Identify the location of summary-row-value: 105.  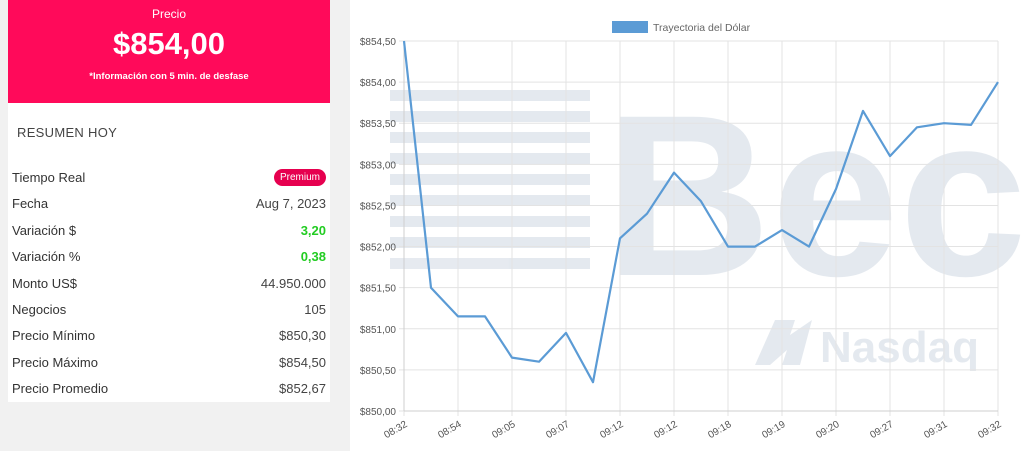
(315, 309).